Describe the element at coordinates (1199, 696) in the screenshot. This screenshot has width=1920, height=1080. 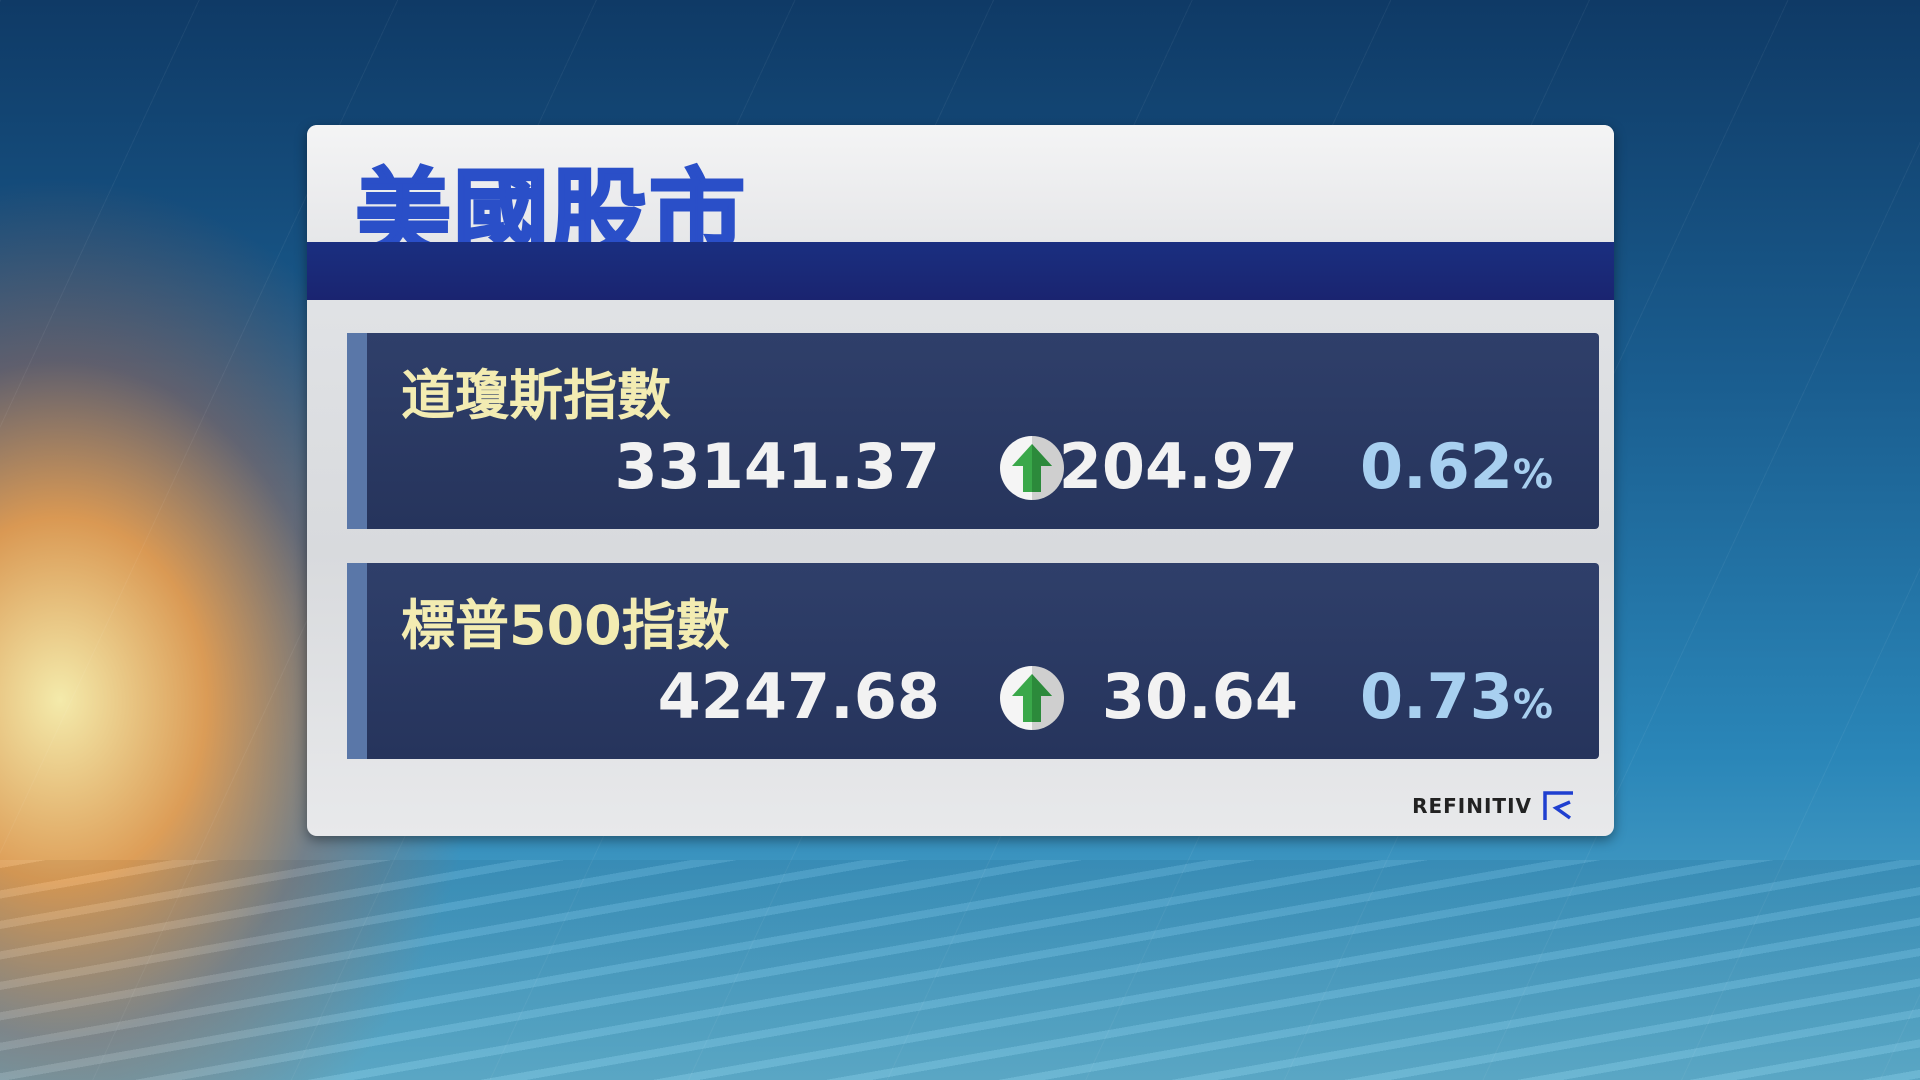
I see `index-change: 30.64` at that location.